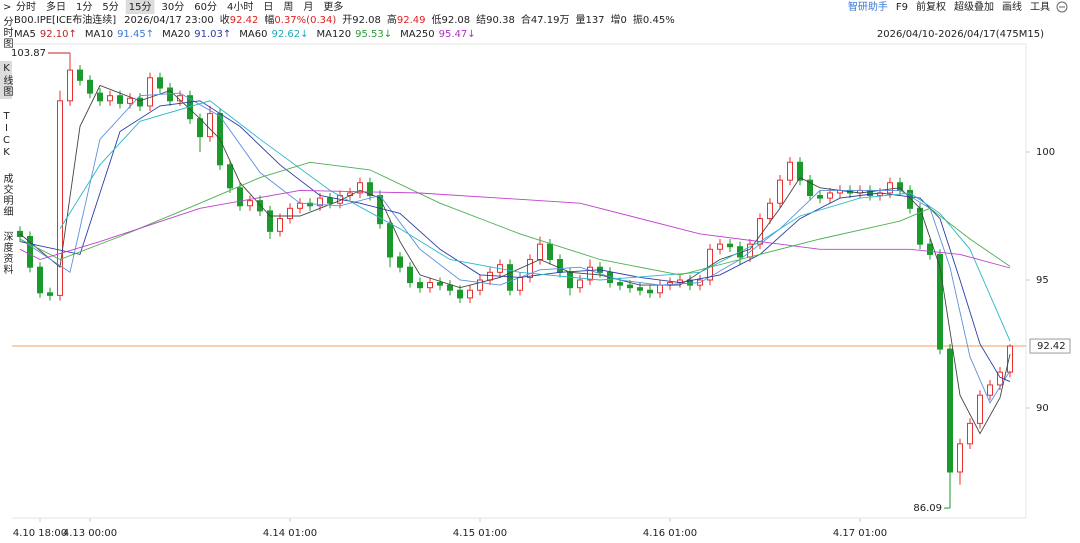 Image resolution: width=1080 pixels, height=543 pixels. What do you see at coordinates (110, 7) in the screenshot?
I see `toolbar-tab: 5分` at bounding box center [110, 7].